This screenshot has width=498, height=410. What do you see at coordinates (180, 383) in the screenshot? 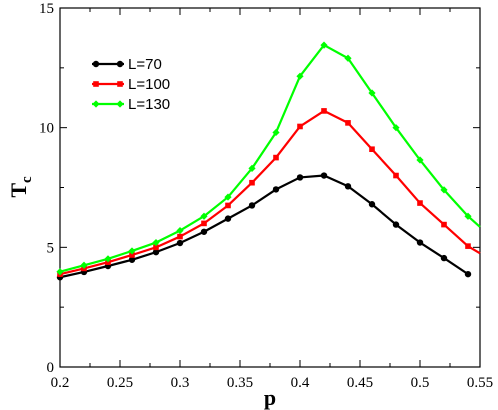
I see `x-tick-label: 0.3` at bounding box center [180, 383].